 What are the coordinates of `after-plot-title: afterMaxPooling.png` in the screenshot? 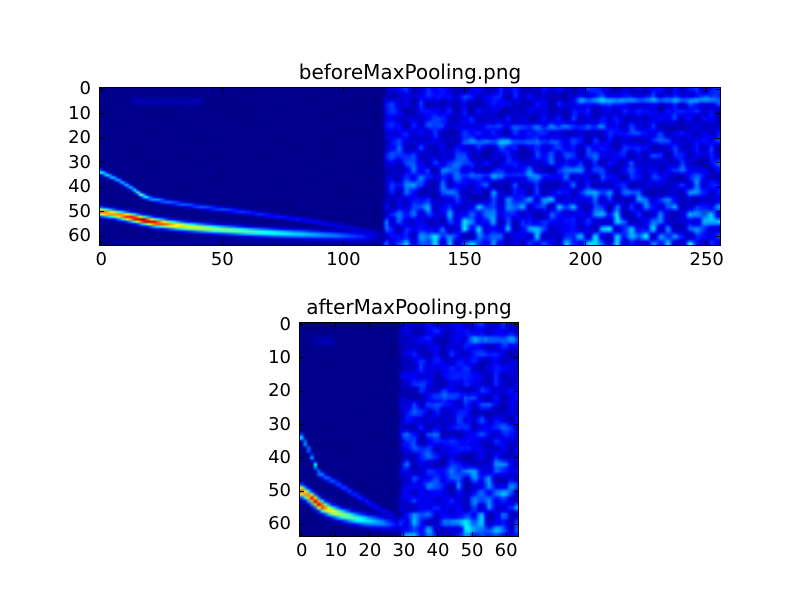 It's located at (409, 307).